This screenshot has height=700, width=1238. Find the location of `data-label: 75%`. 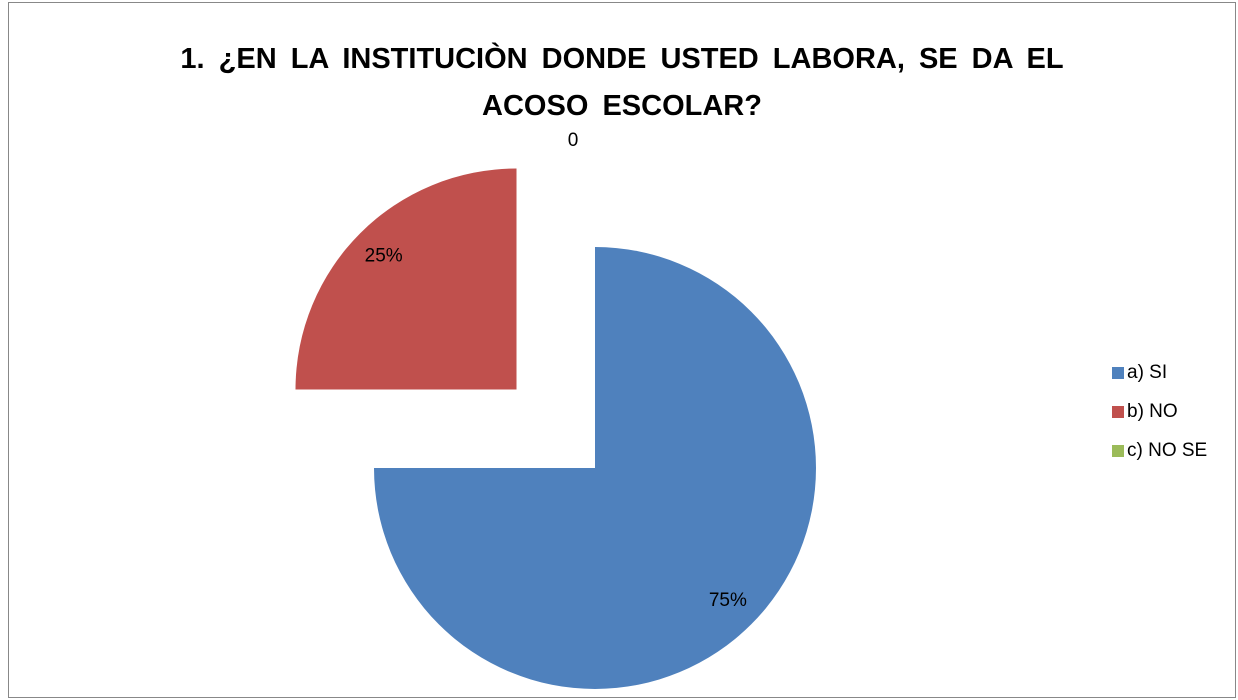

data-label: 75% is located at coordinates (728, 600).